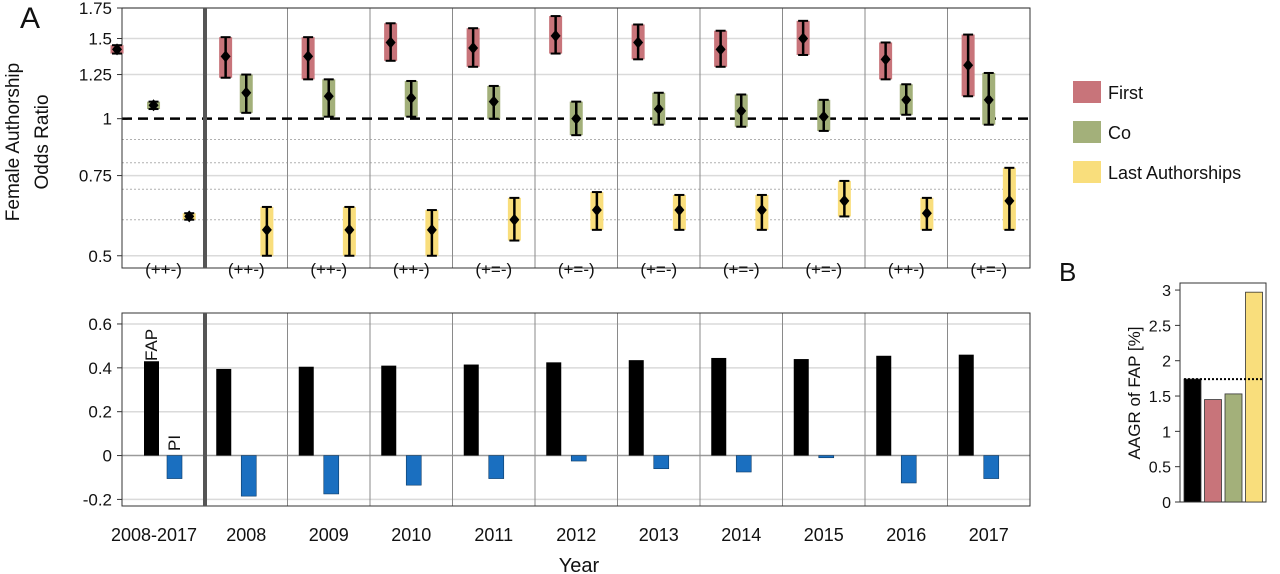  Describe the element at coordinates (154, 535) in the screenshot. I see `x-tick-label: 2008-2017` at that location.